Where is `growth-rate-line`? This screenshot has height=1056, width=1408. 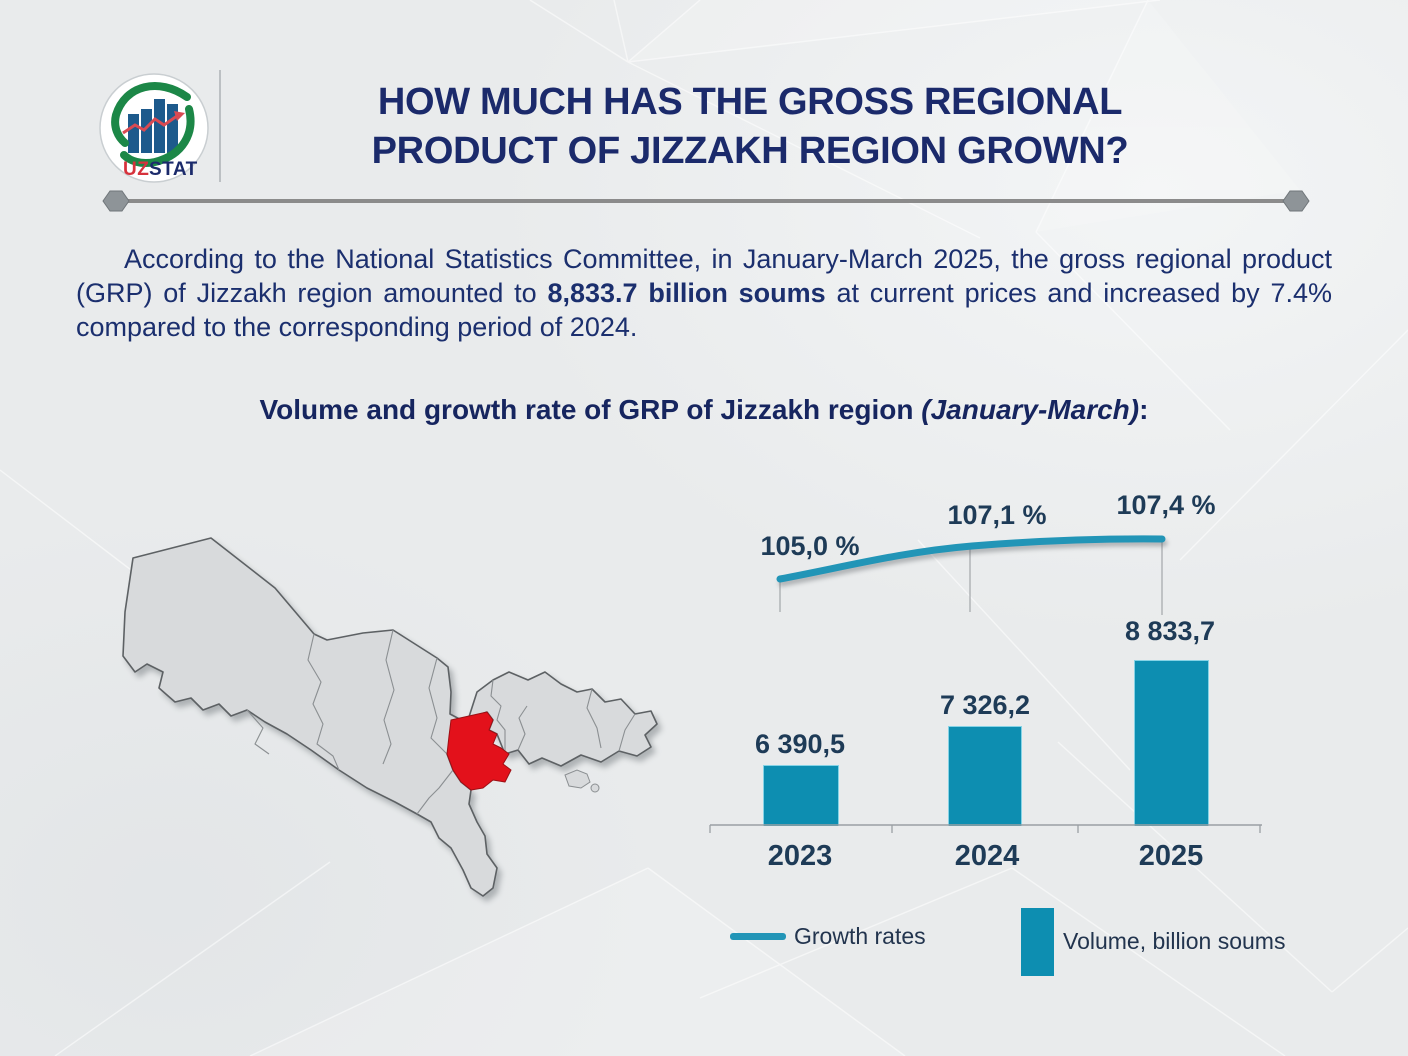
growth-rate-line is located at coordinates (971, 559).